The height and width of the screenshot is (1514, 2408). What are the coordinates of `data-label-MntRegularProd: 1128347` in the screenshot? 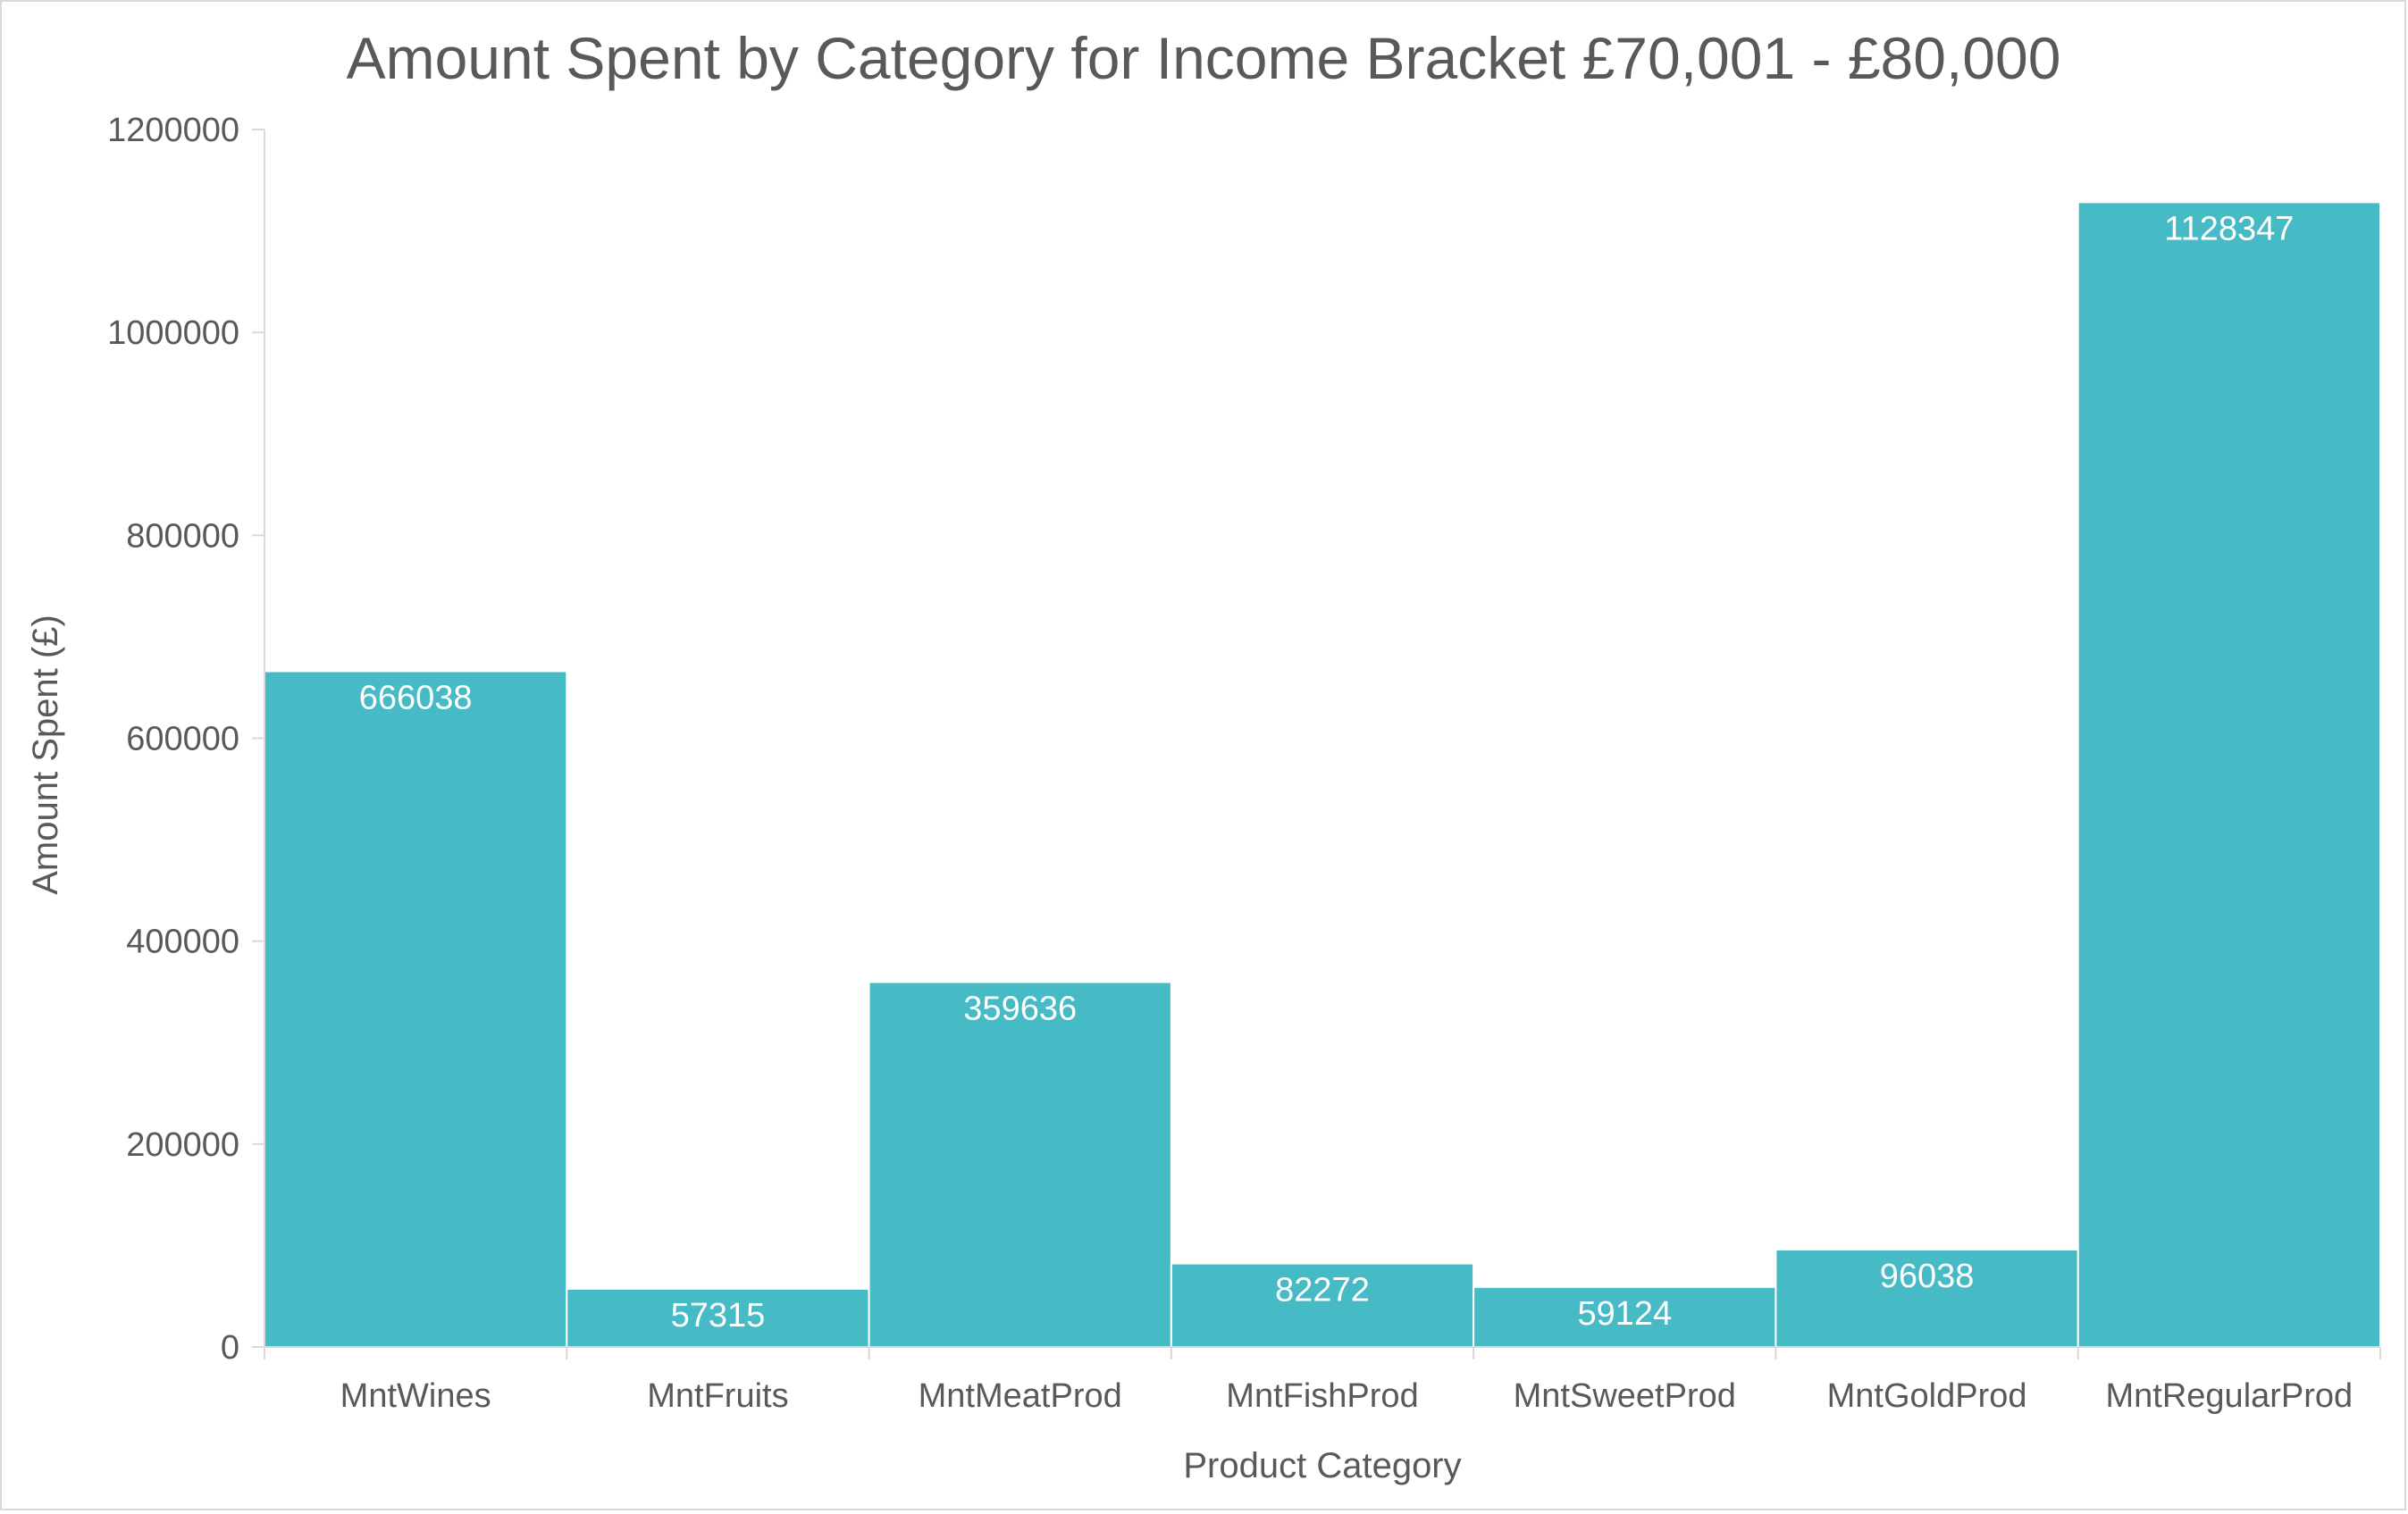 It's located at (2229, 228).